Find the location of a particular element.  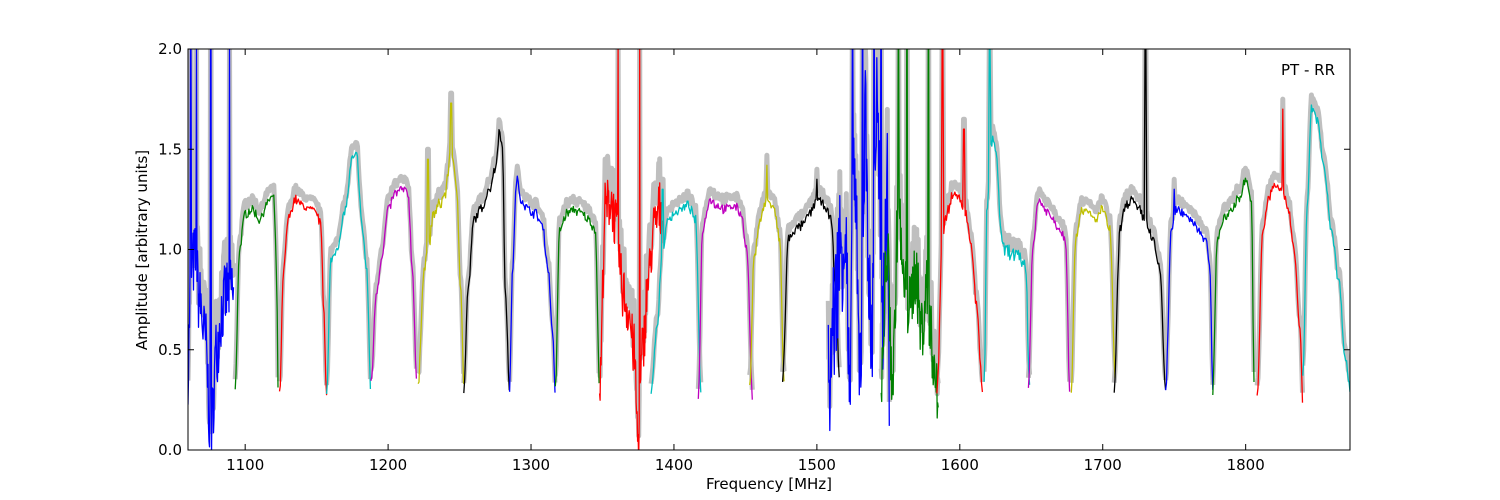

x-tick-label: 1800 is located at coordinates (1246, 465).